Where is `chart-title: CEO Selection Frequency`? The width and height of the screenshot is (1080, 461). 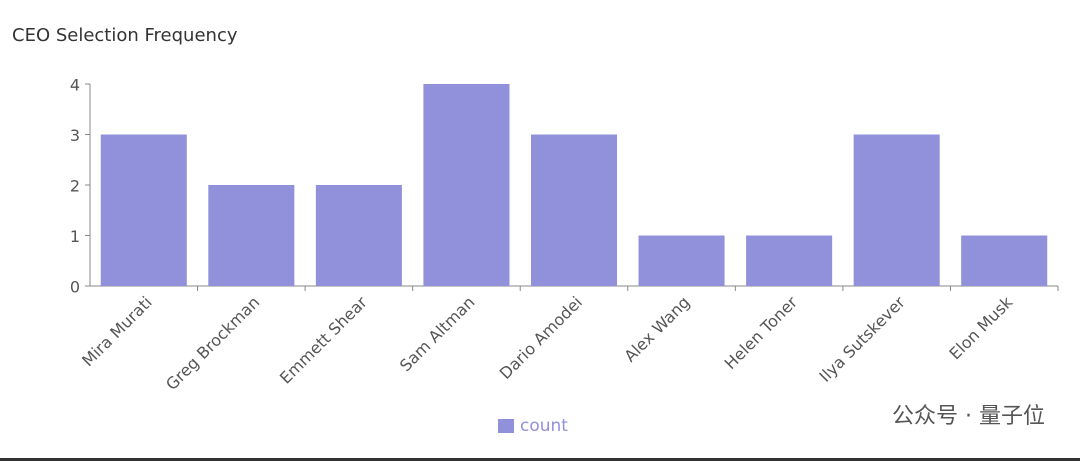
chart-title: CEO Selection Frequency is located at coordinates (125, 35).